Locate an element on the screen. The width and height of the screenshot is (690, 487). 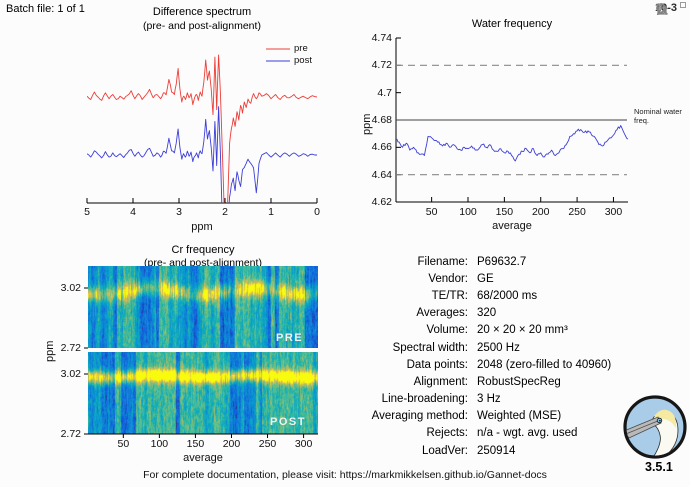
info-label: Vendor: is located at coordinates (448, 278).